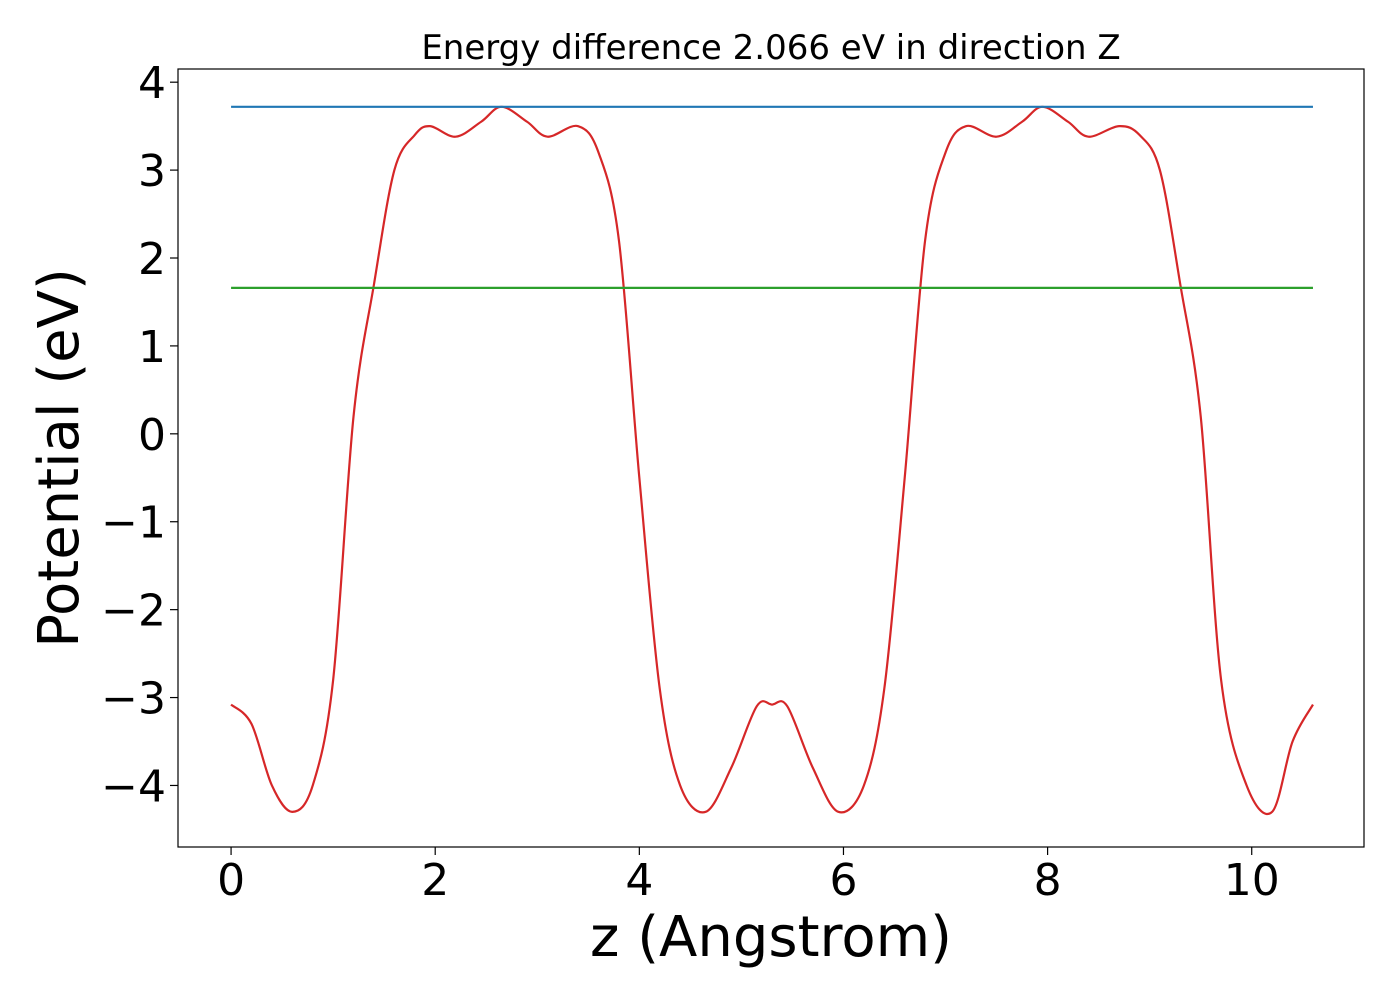 This screenshot has height=1000, width=1400. Describe the element at coordinates (1252, 880) in the screenshot. I see `x-tick-label: 10` at that location.